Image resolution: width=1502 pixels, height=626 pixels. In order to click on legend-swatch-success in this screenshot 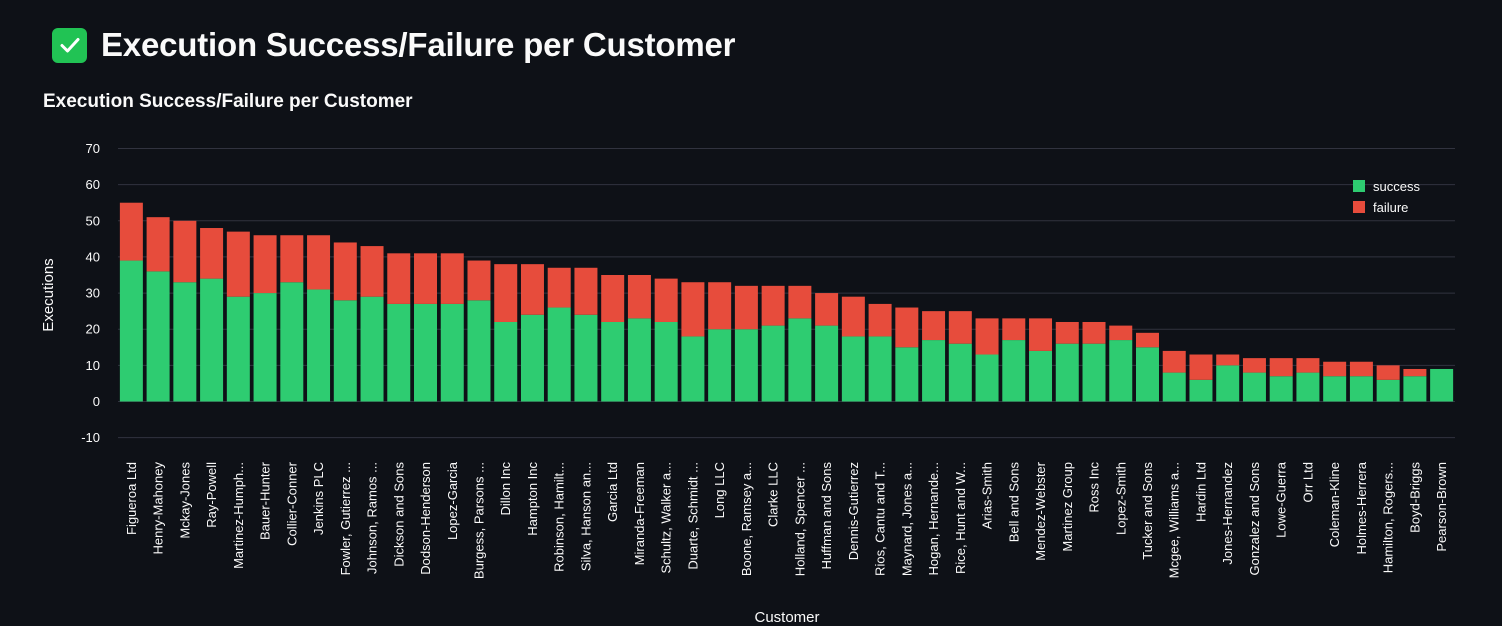, I will do `click(1359, 186)`.